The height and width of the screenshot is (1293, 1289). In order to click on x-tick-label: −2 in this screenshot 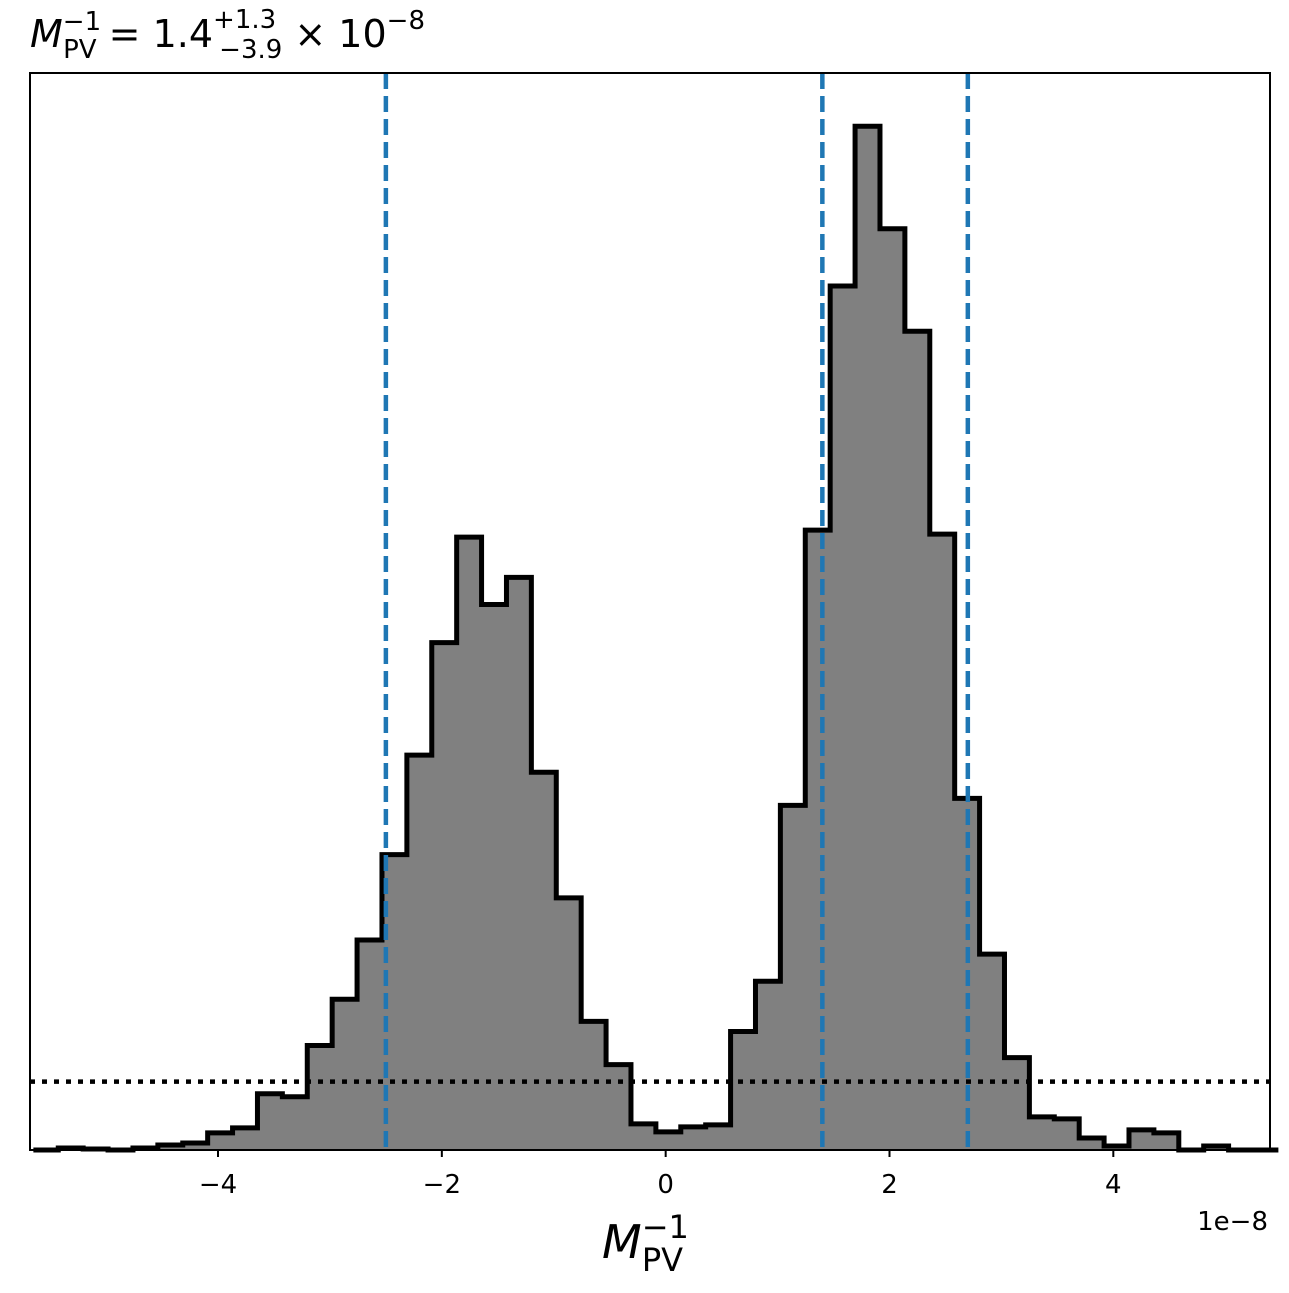, I will do `click(442, 1185)`.